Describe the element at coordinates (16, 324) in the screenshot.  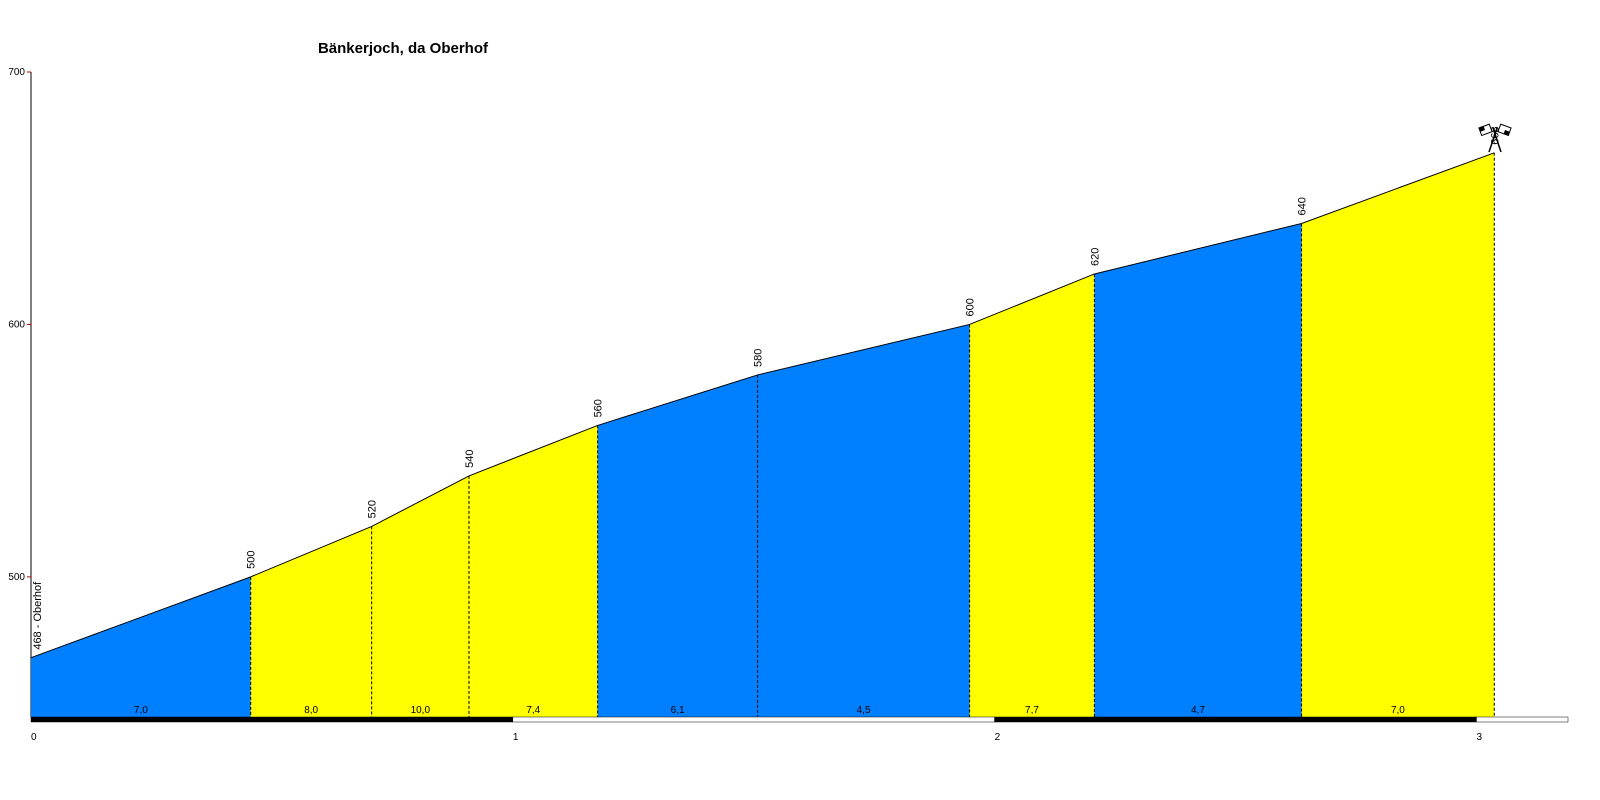
I see `y-tick-label: 600` at that location.